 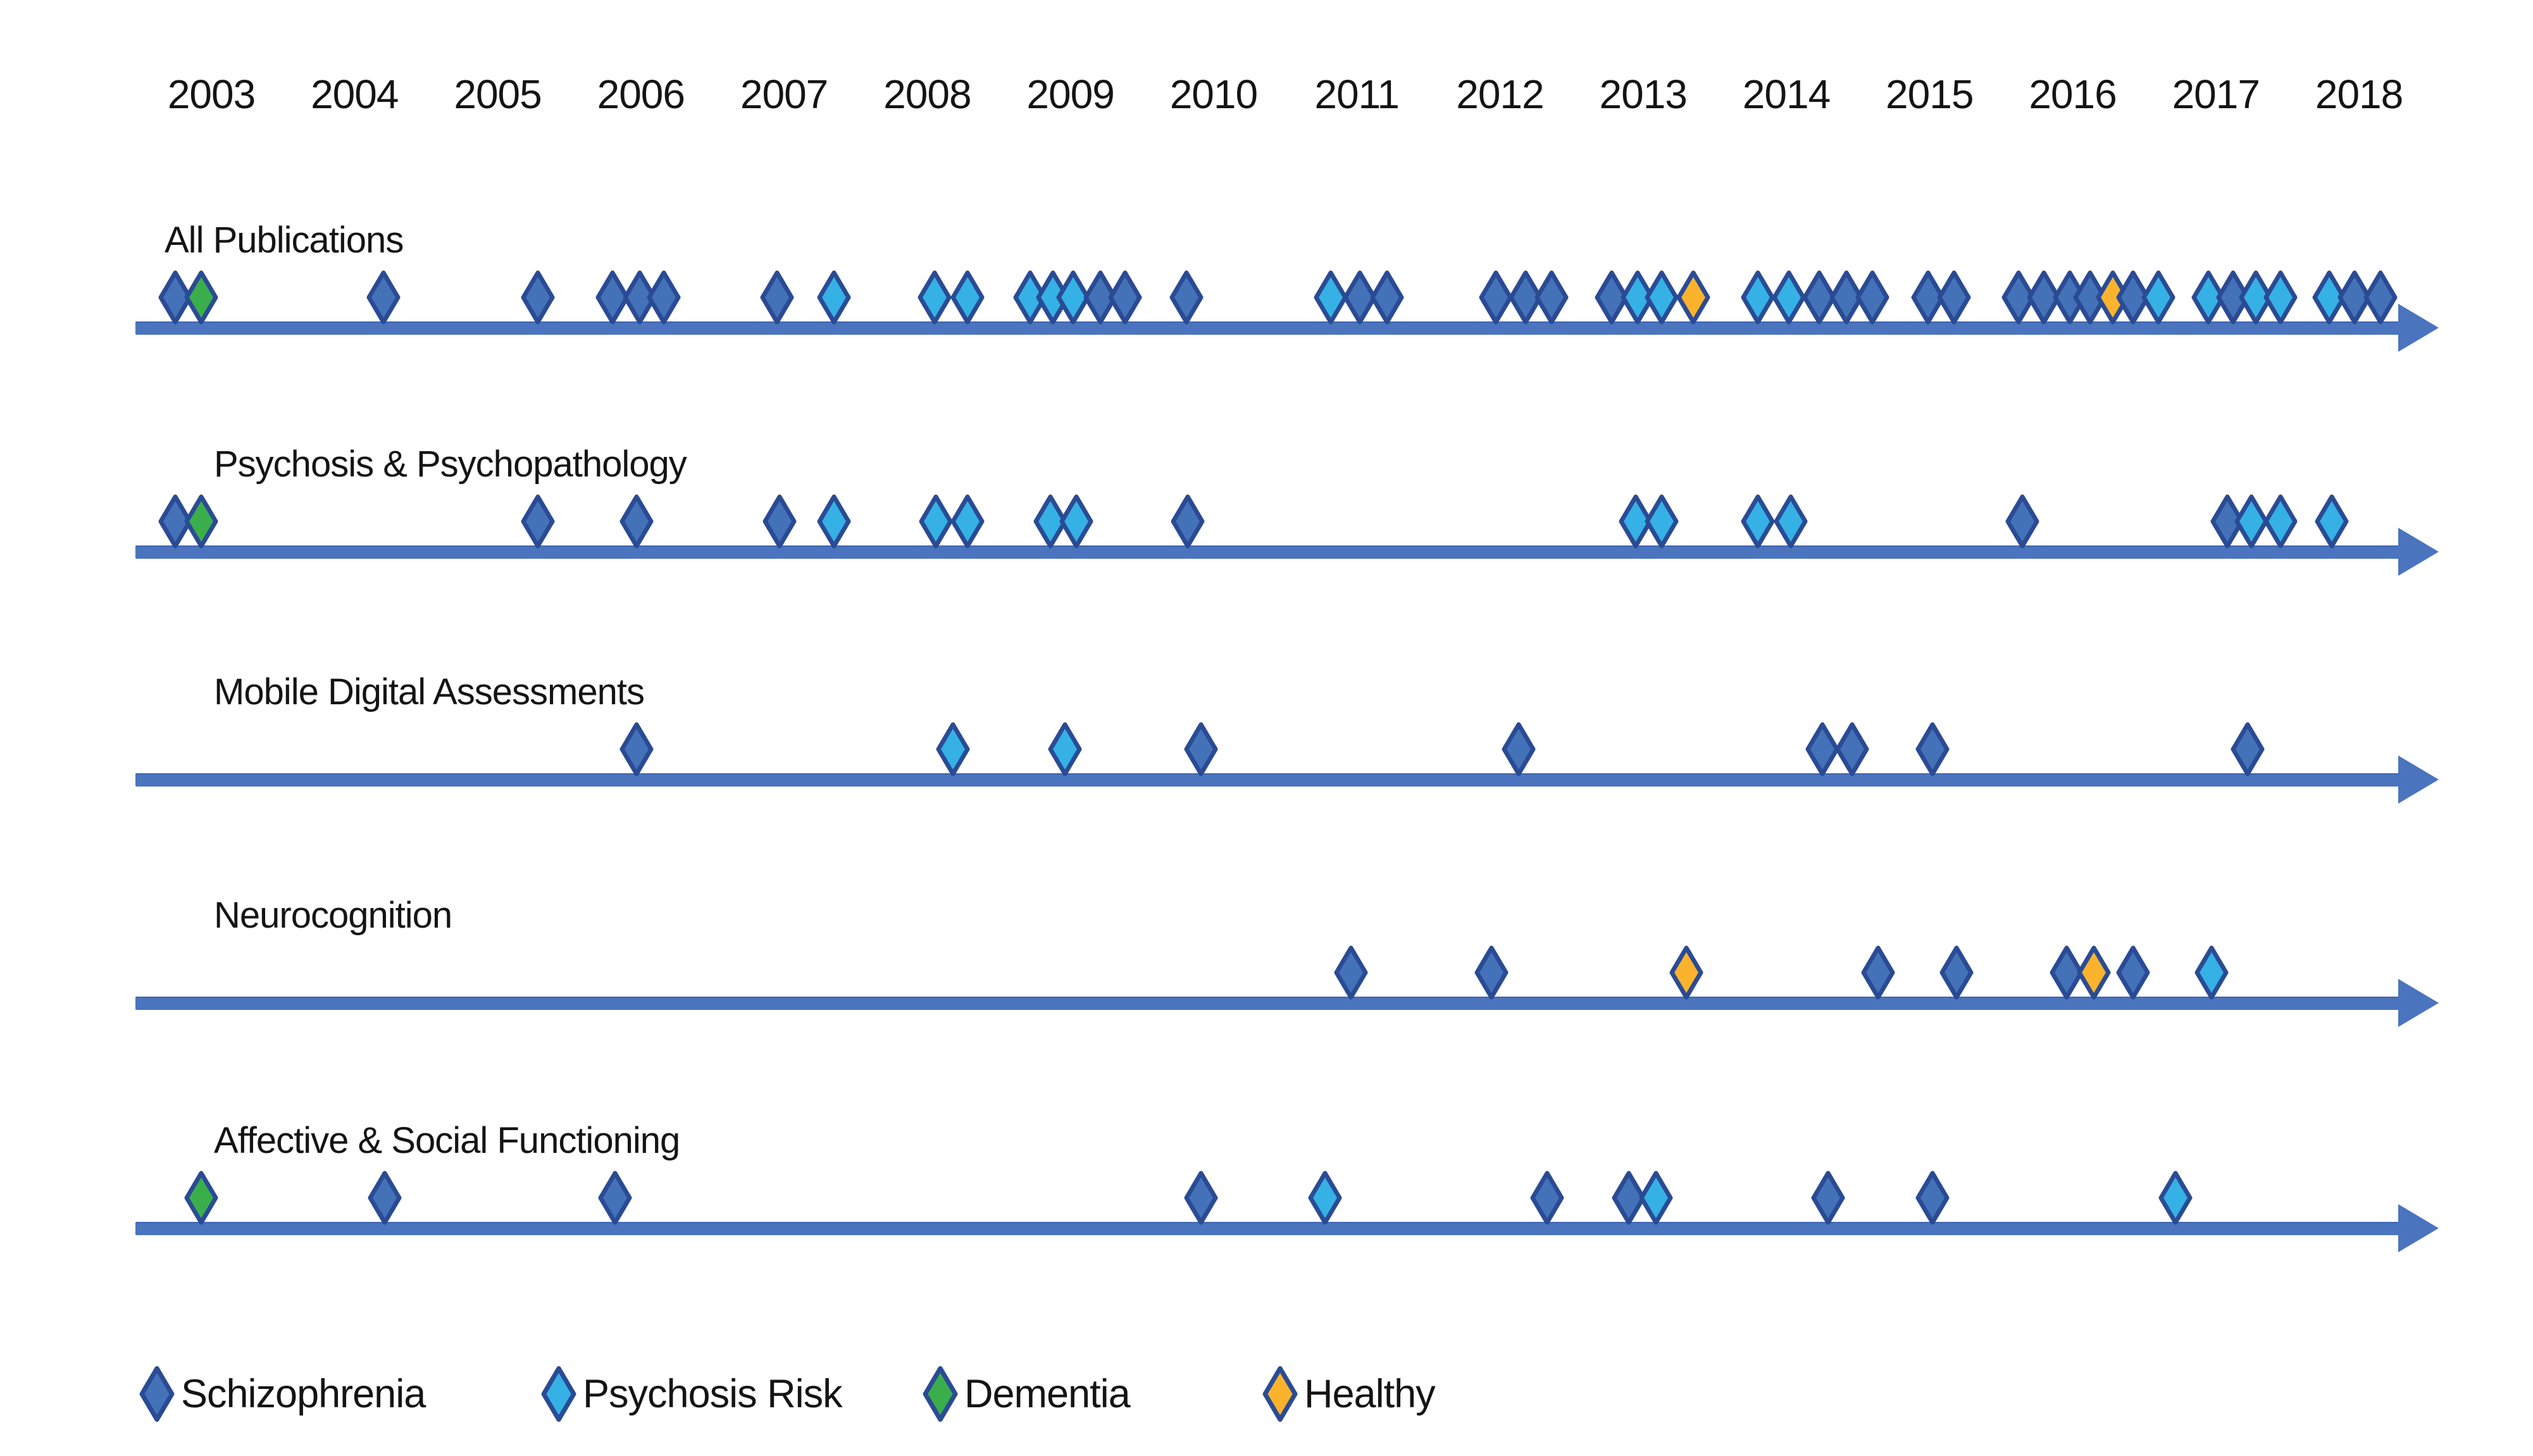 I want to click on year-label-2017: 2017, so click(x=2216, y=95).